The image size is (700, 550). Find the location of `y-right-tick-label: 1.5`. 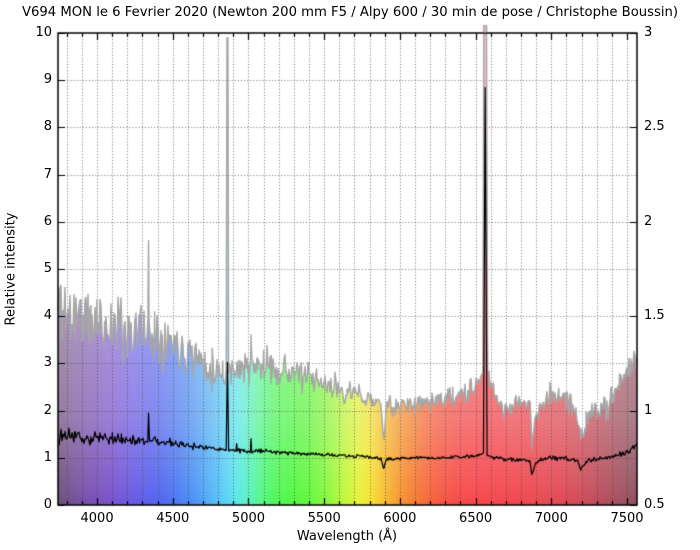

y-right-tick-label: 1.5 is located at coordinates (654, 316).